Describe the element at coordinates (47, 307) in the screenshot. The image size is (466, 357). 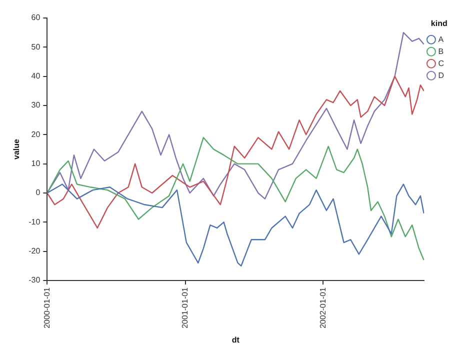
I see `x-tick-label: 2000-01-01` at that location.